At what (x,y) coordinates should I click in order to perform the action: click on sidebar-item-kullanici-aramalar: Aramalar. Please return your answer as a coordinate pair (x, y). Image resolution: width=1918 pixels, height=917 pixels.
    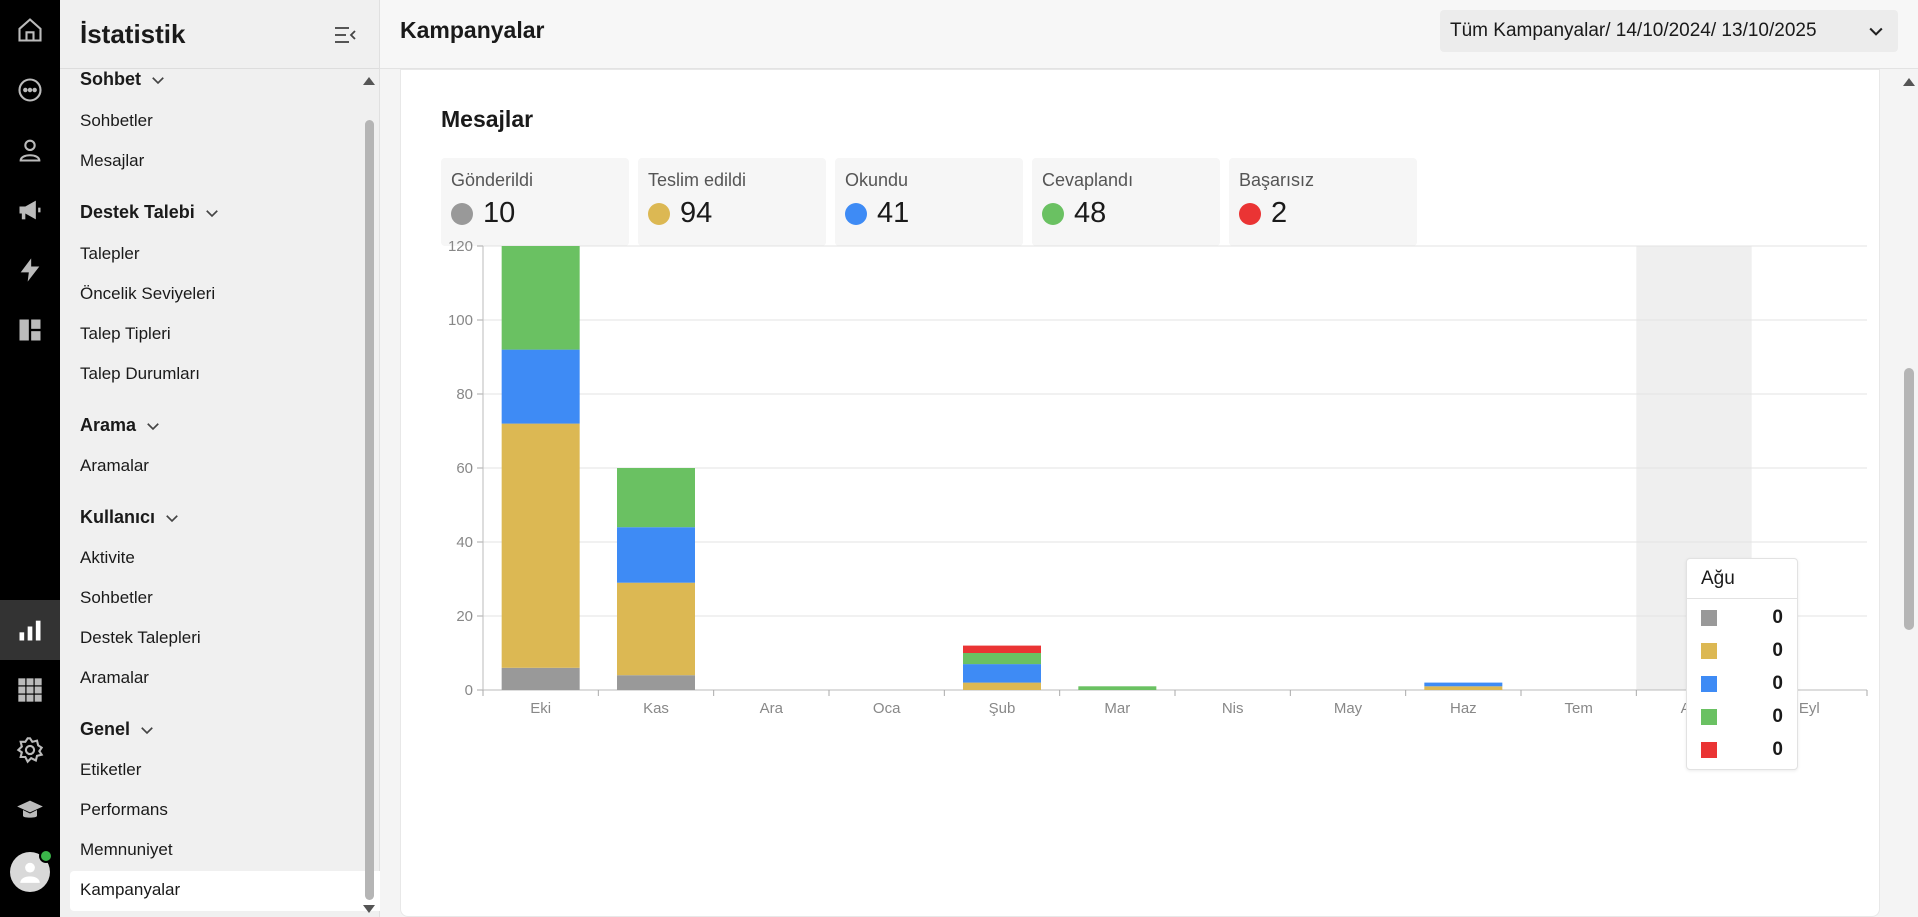
    Looking at the image, I should click on (114, 677).